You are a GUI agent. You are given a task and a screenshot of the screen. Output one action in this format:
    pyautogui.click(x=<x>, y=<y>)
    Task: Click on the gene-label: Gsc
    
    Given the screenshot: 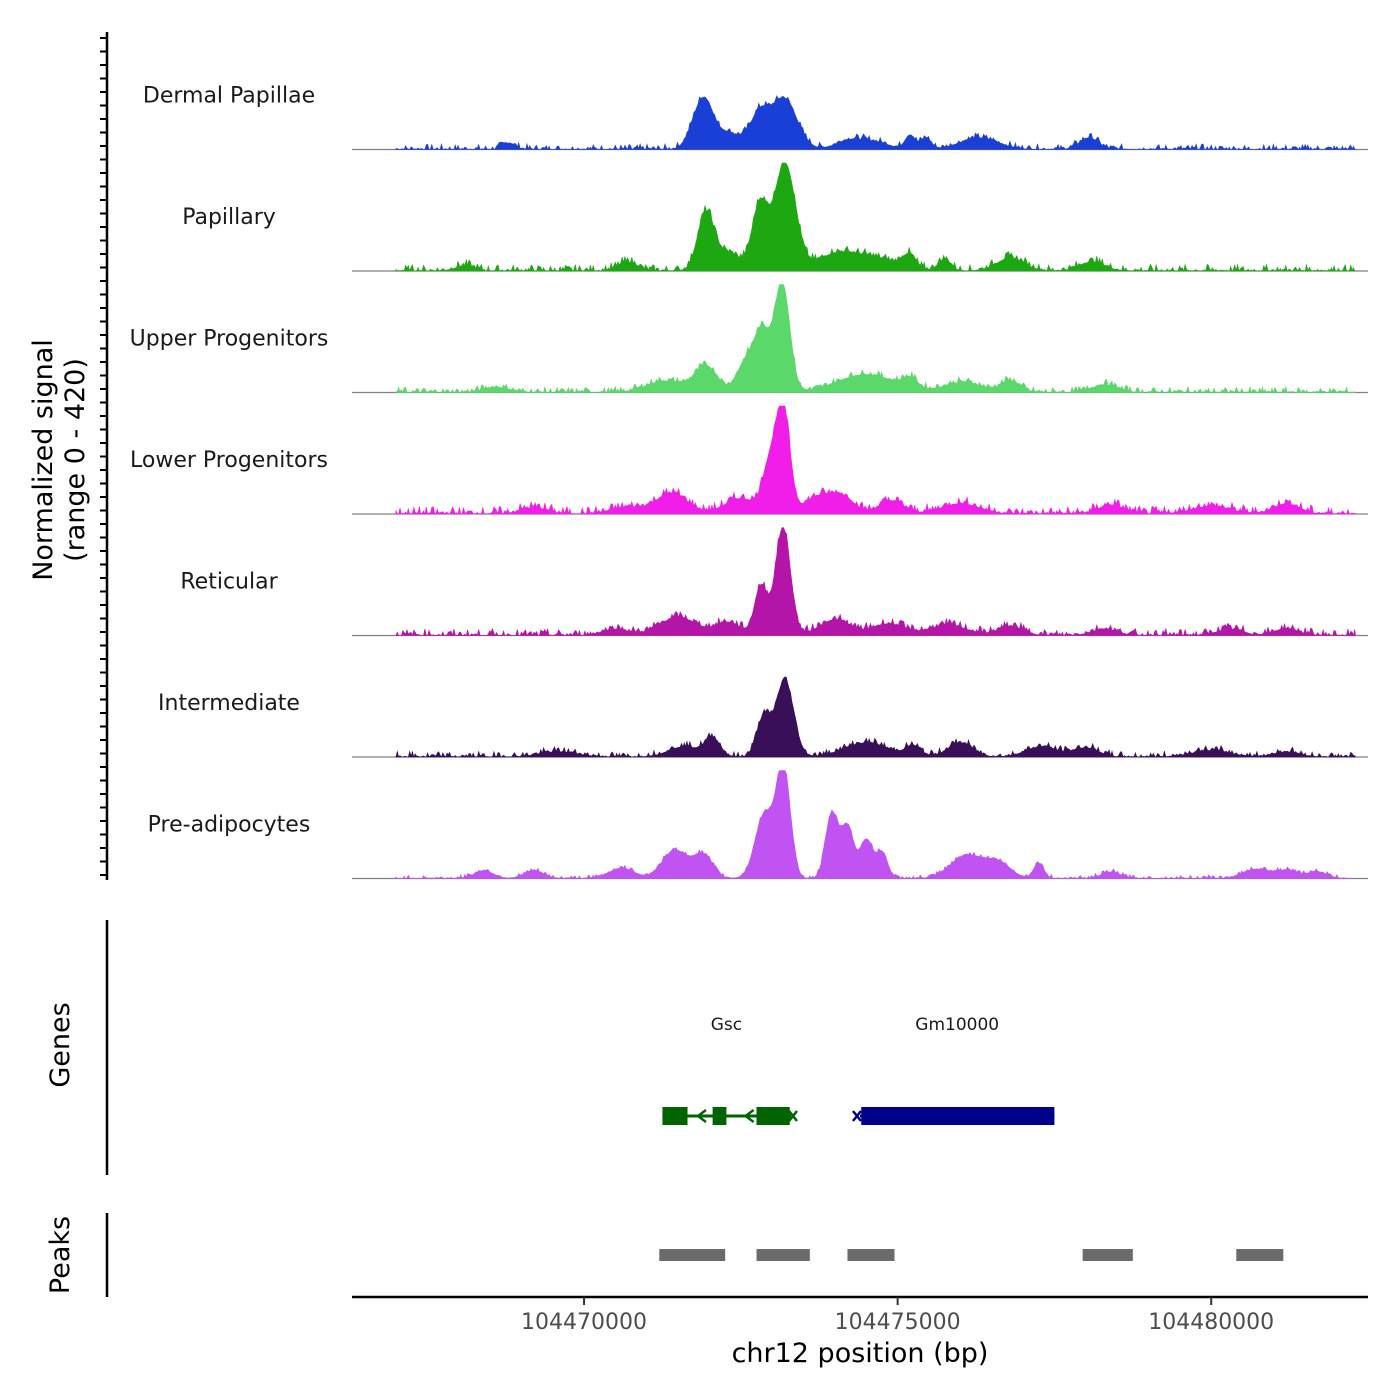 What is the action you would take?
    pyautogui.click(x=726, y=1025)
    